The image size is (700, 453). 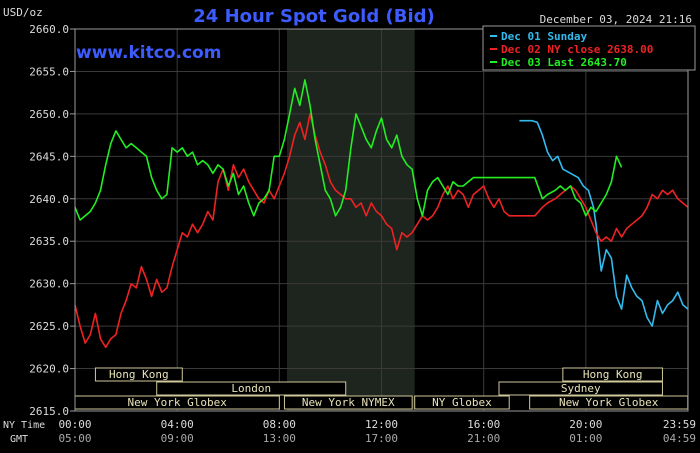 I want to click on y-tick-label: 2625.0, so click(x=49, y=326).